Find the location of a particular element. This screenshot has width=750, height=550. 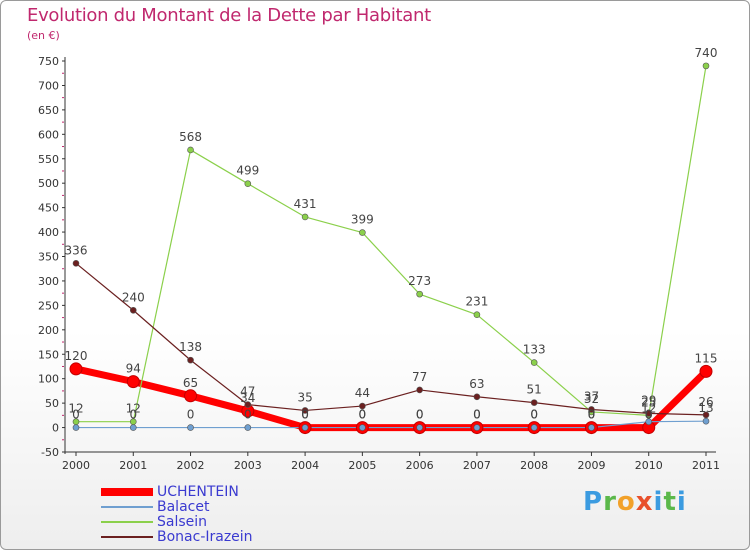

data-label: 568 is located at coordinates (190, 137).